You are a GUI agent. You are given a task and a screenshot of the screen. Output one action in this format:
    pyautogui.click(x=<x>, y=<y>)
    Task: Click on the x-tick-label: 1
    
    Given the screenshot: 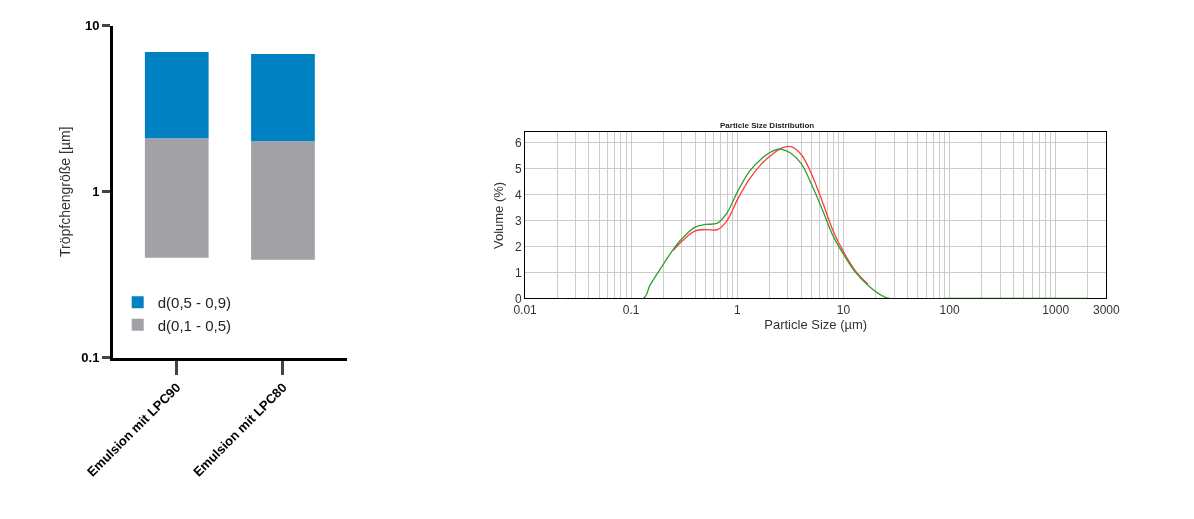 What is the action you would take?
    pyautogui.click(x=737, y=309)
    